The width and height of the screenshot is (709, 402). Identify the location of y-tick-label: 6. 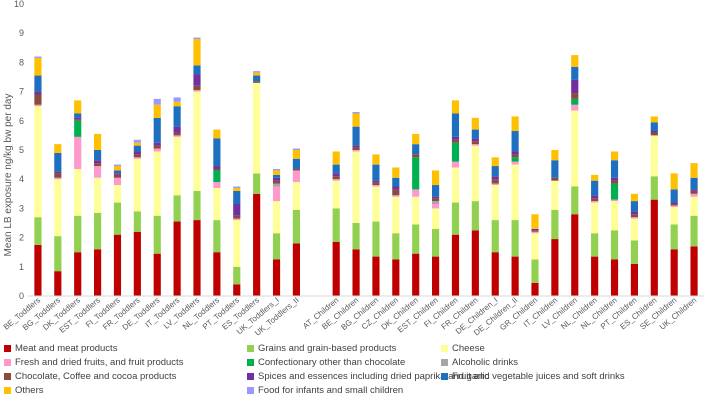
(21, 121).